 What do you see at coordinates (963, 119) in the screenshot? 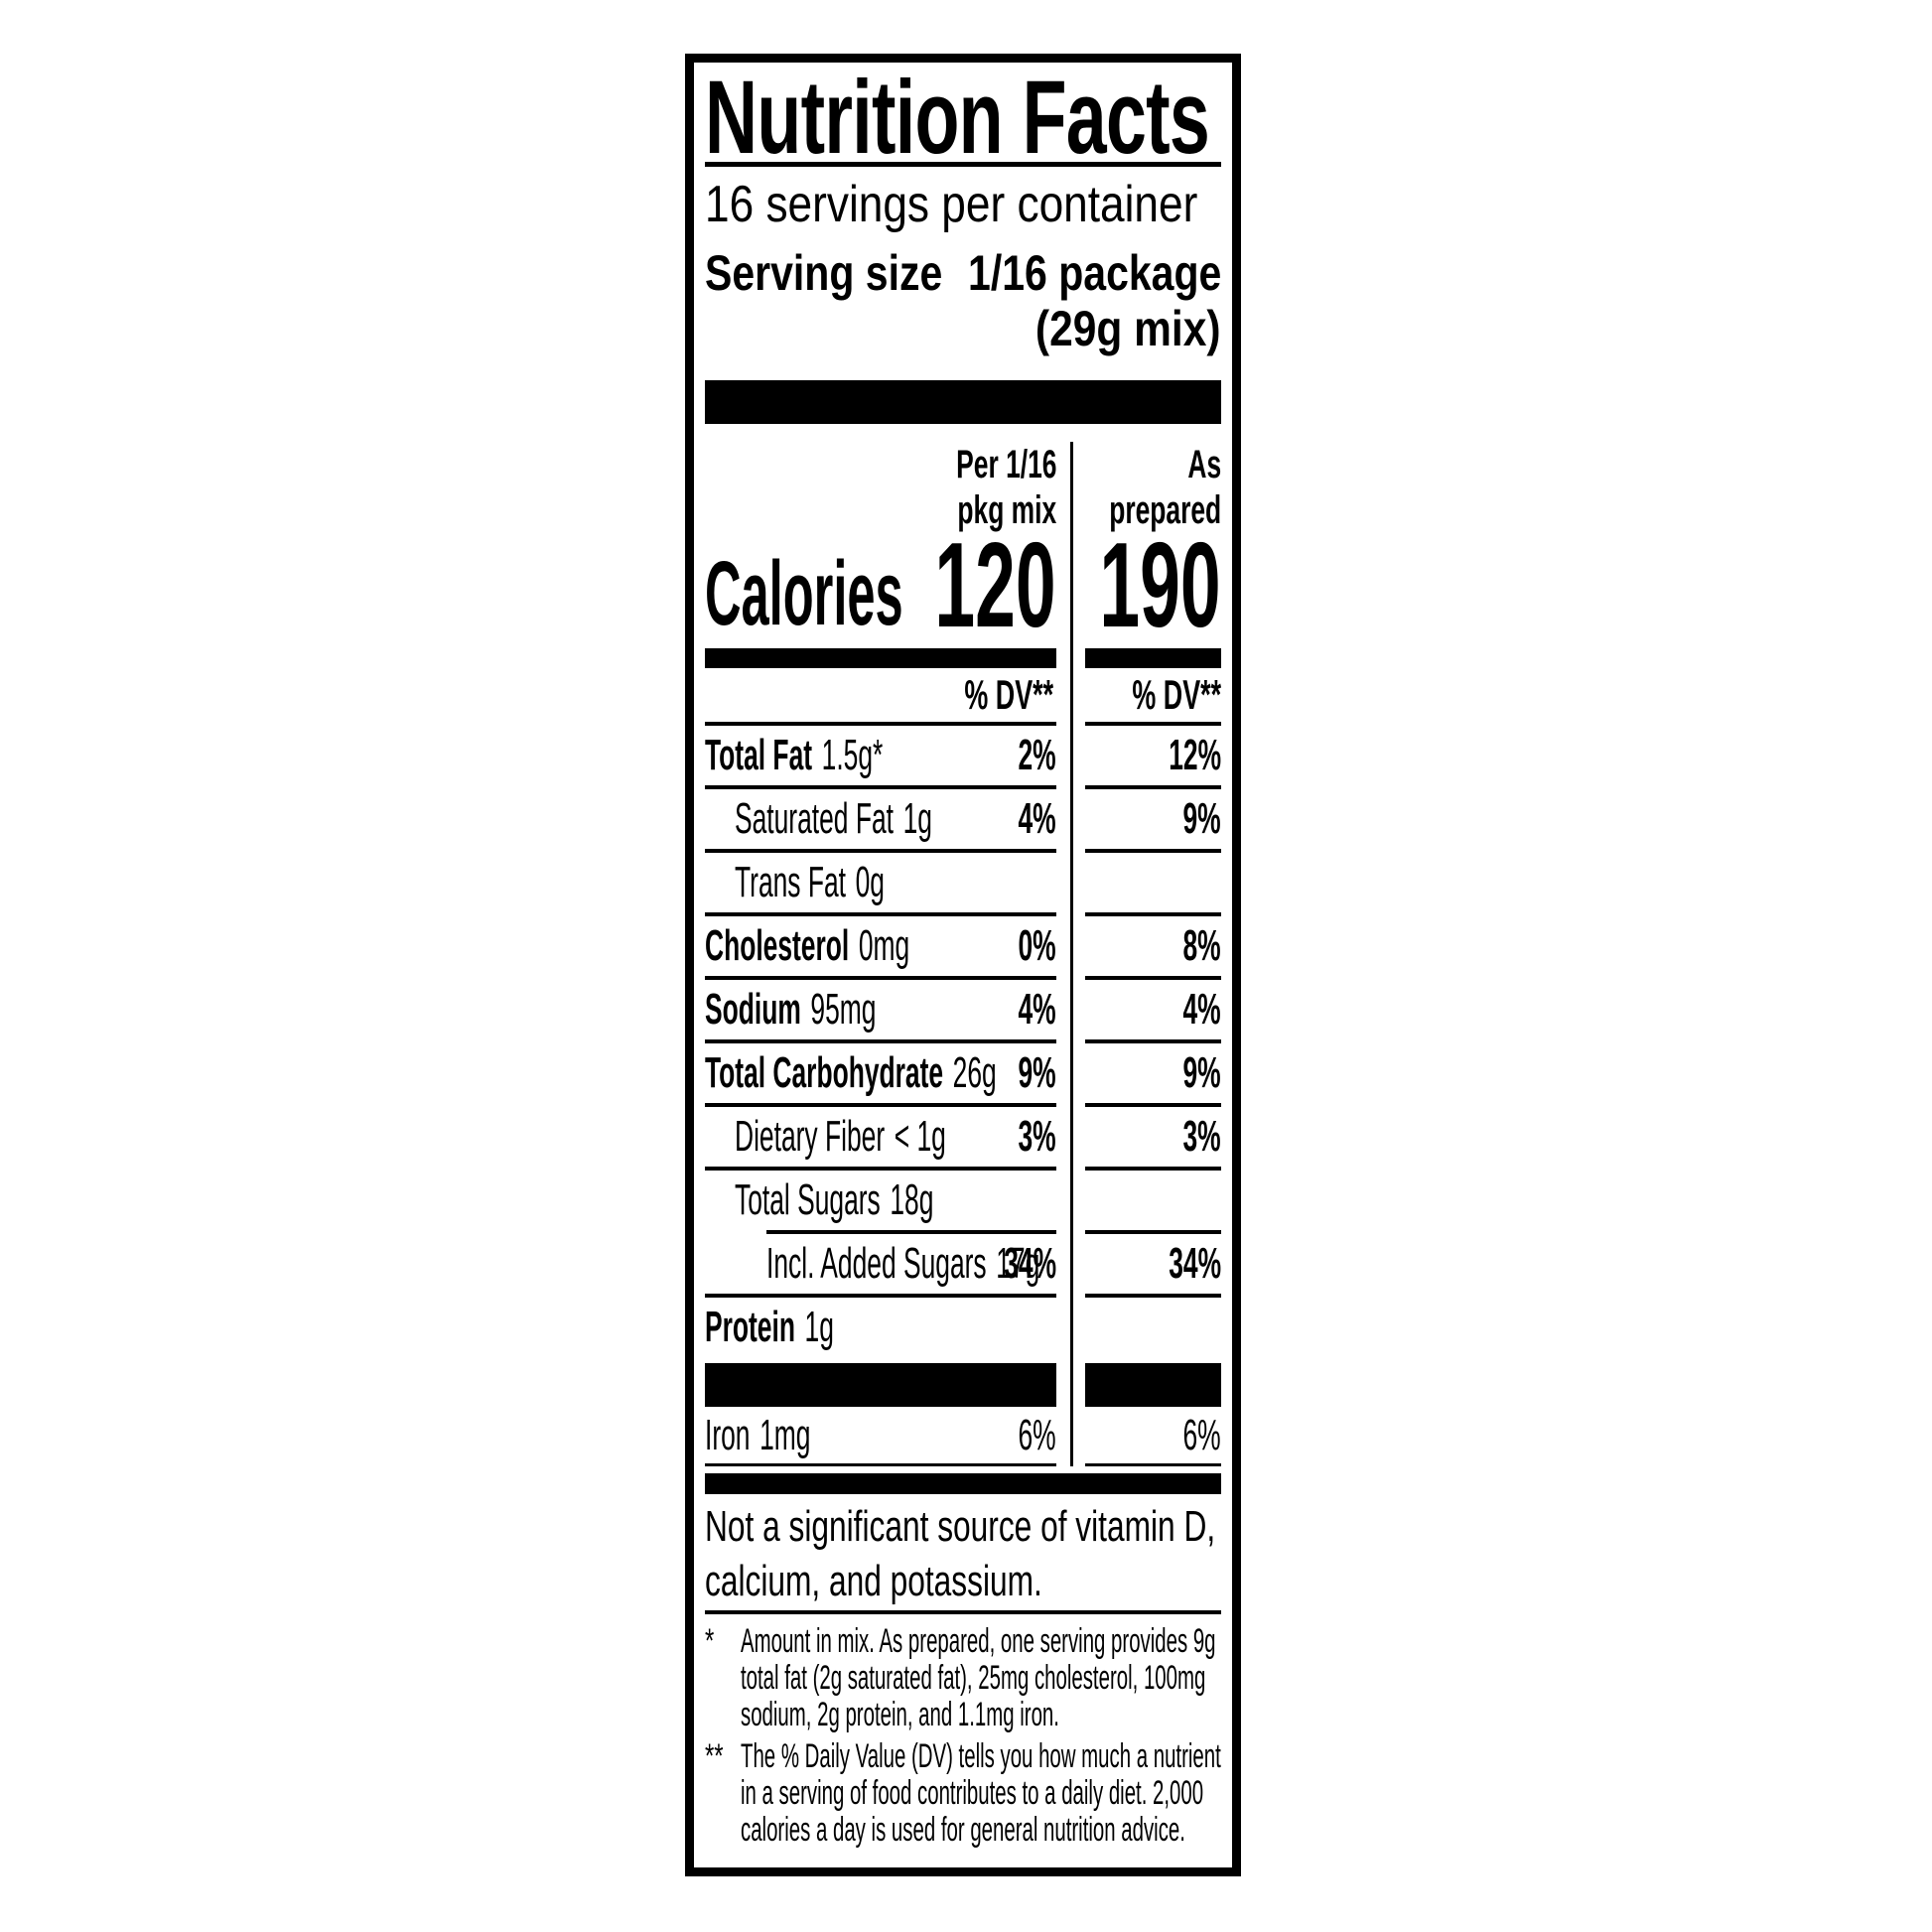
I see `label-title-line: Nutrition Facts` at bounding box center [963, 119].